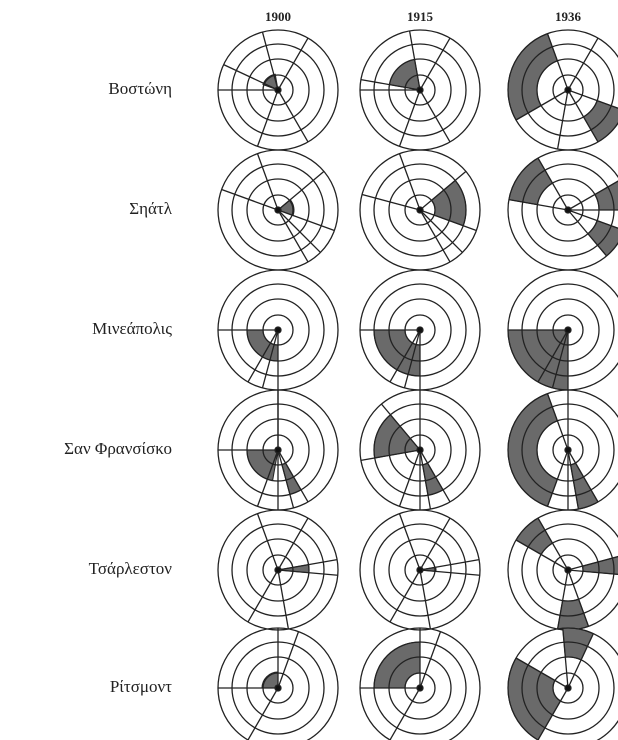 This screenshot has height=740, width=618. What do you see at coordinates (132, 328) in the screenshot?
I see `row-label: Μινεάπολις` at bounding box center [132, 328].